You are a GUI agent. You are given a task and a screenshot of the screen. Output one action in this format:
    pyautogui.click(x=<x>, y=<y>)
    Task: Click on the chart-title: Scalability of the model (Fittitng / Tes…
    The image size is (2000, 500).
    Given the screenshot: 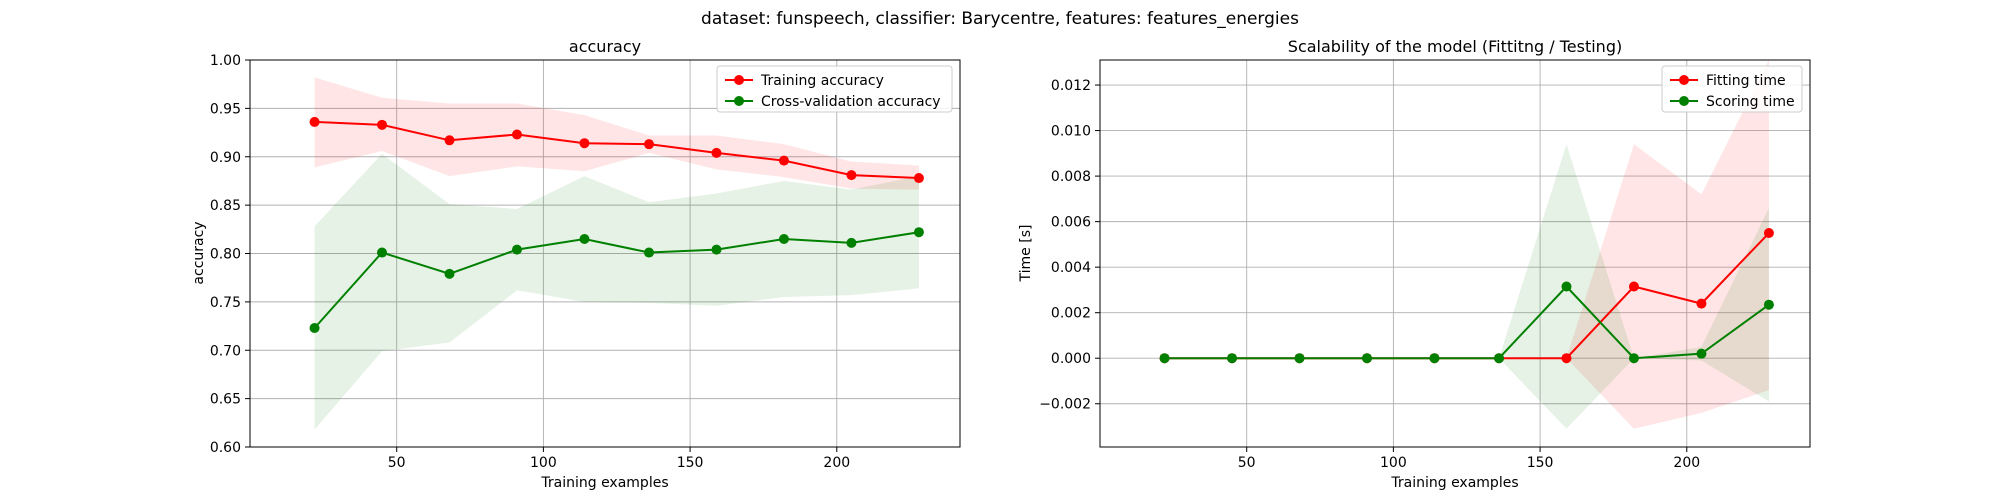 What is the action you would take?
    pyautogui.click(x=1455, y=46)
    